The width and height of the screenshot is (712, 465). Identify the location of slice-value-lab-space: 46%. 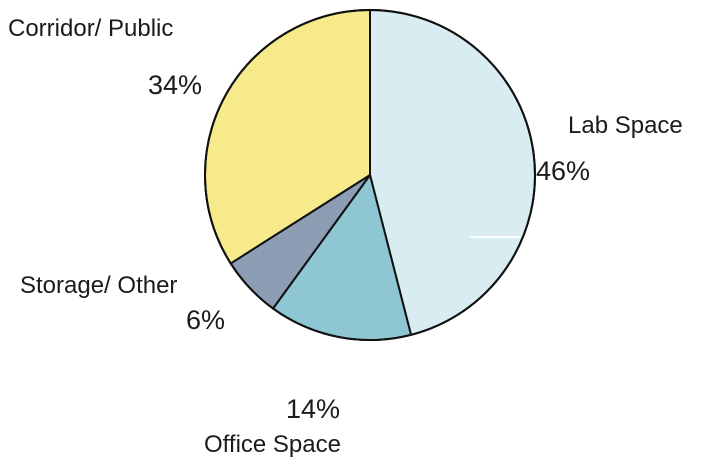
(563, 171).